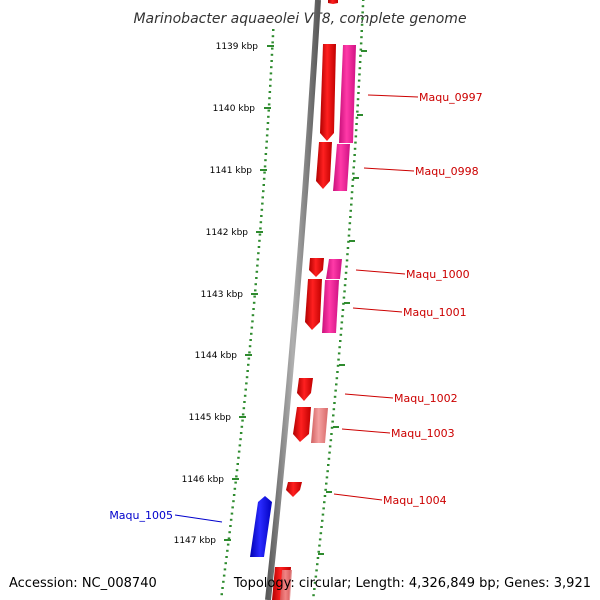 Image resolution: width=600 pixels, height=600 pixels. I want to click on kbp-major-ticks, so click(249, 293).